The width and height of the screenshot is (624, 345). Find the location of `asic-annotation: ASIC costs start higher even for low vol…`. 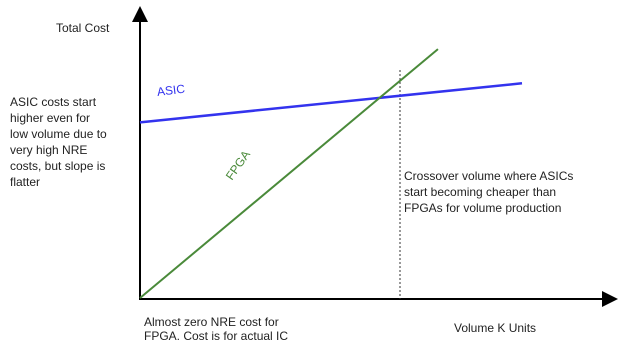

asic-annotation: ASIC costs start higher even for low vol… is located at coordinates (58, 142).